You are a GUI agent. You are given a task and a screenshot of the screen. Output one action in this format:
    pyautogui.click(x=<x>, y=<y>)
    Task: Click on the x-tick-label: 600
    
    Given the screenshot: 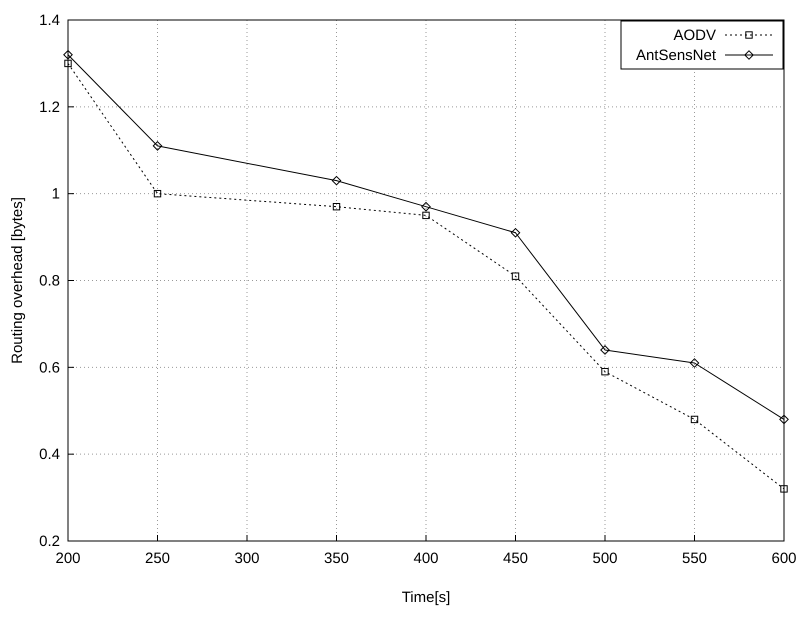 What is the action you would take?
    pyautogui.click(x=784, y=558)
    